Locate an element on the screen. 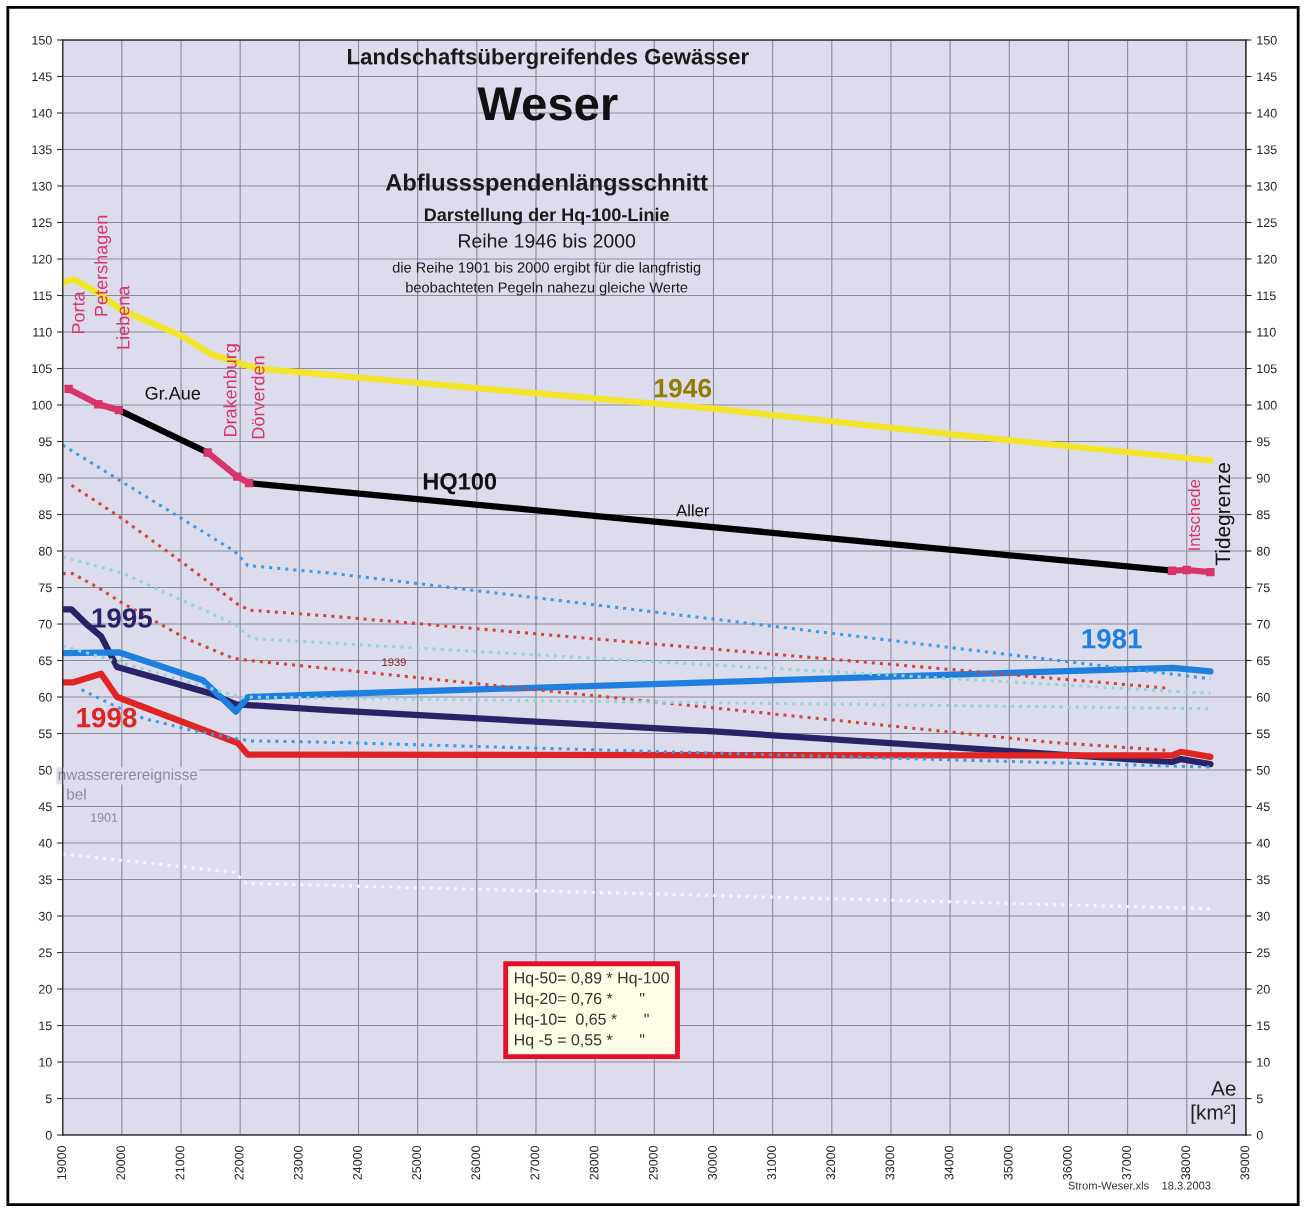 This screenshot has height=1212, width=1306. annotation: Liebena is located at coordinates (123, 317).